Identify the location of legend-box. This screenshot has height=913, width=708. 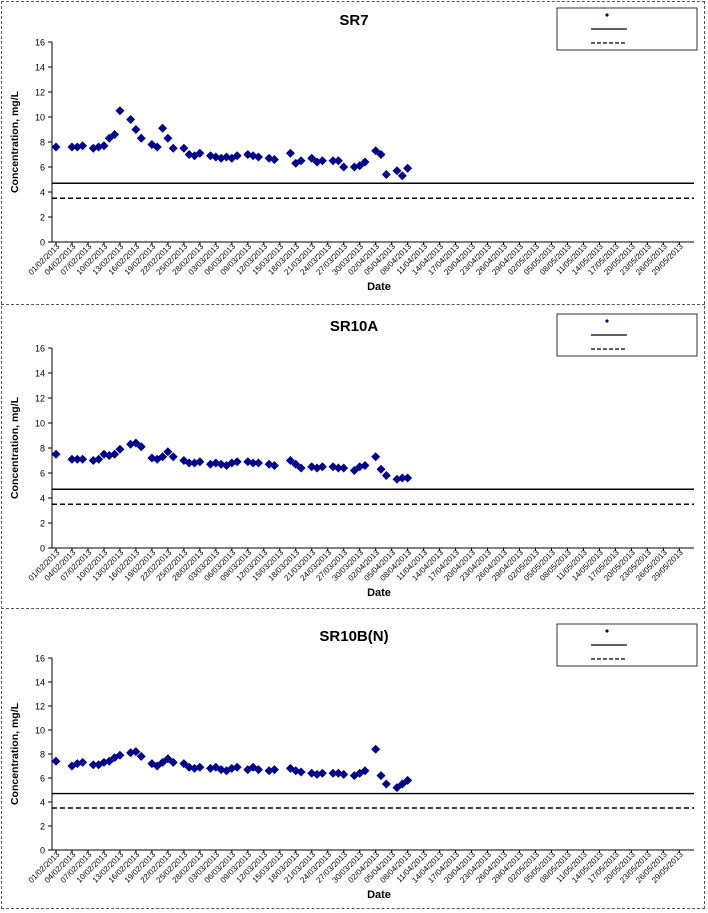
(627, 29).